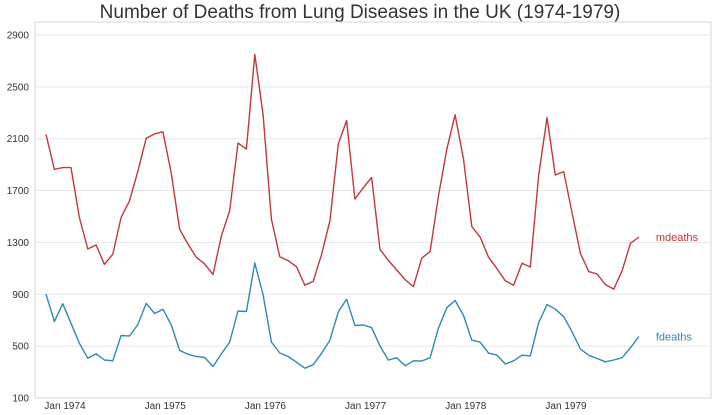 The image size is (720, 415). Describe the element at coordinates (18, 191) in the screenshot. I see `y-tick-label: 1700` at that location.